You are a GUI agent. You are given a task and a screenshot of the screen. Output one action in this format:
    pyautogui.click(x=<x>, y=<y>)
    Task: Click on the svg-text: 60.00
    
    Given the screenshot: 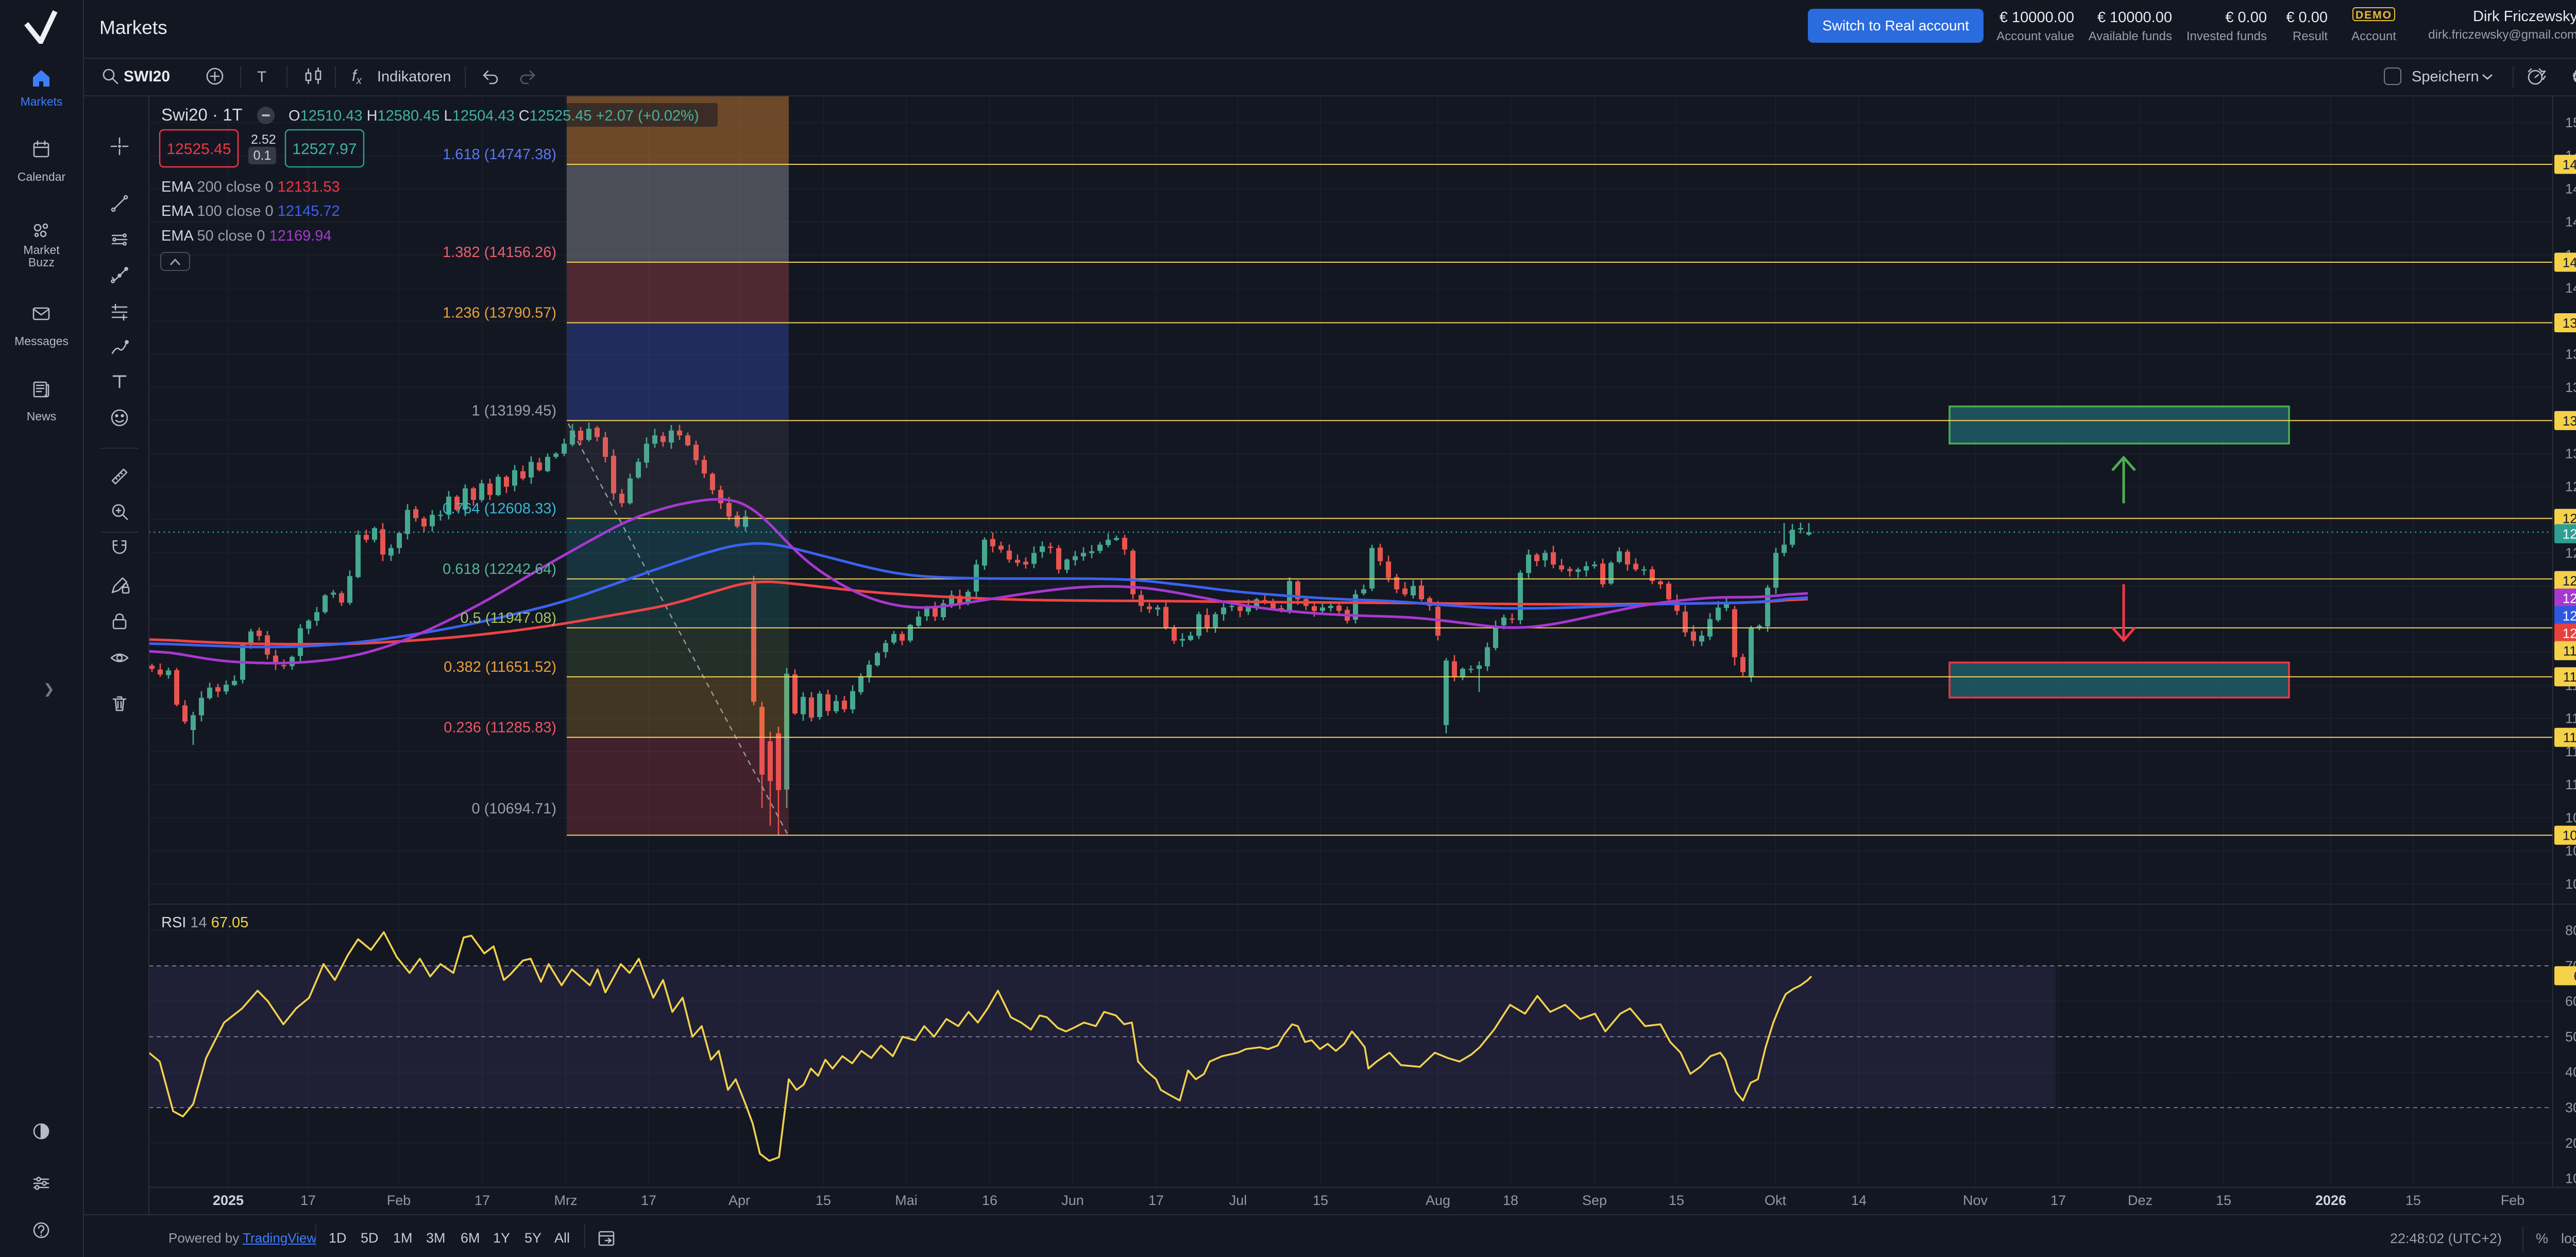 What is the action you would take?
    pyautogui.click(x=2570, y=1002)
    